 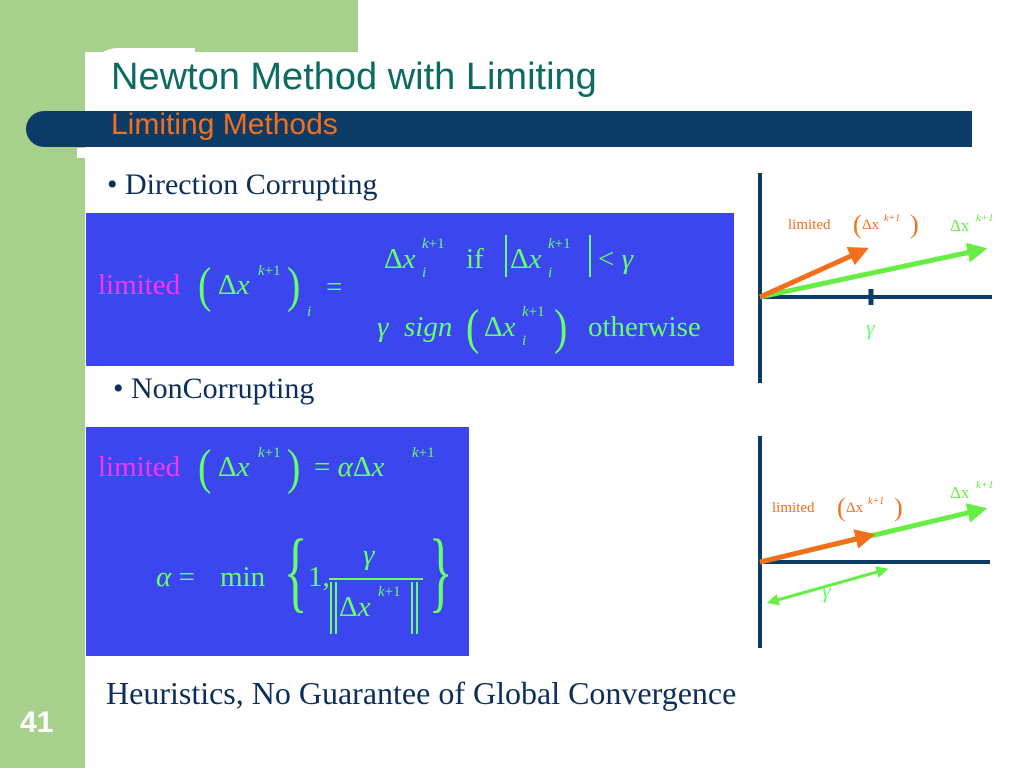 I want to click on open-paren: (, so click(x=205, y=284).